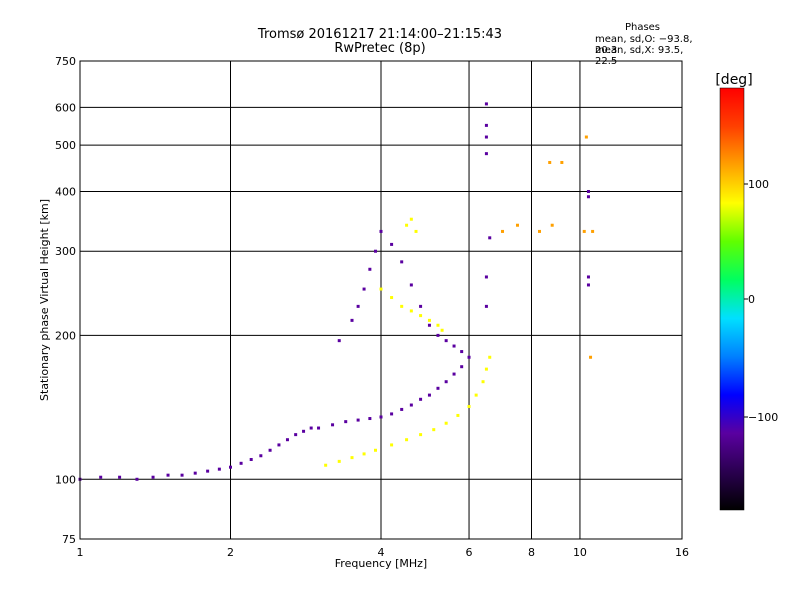 The image size is (800, 600). What do you see at coordinates (381, 563) in the screenshot?
I see `x-axis-label: Frequency [MHz]` at bounding box center [381, 563].